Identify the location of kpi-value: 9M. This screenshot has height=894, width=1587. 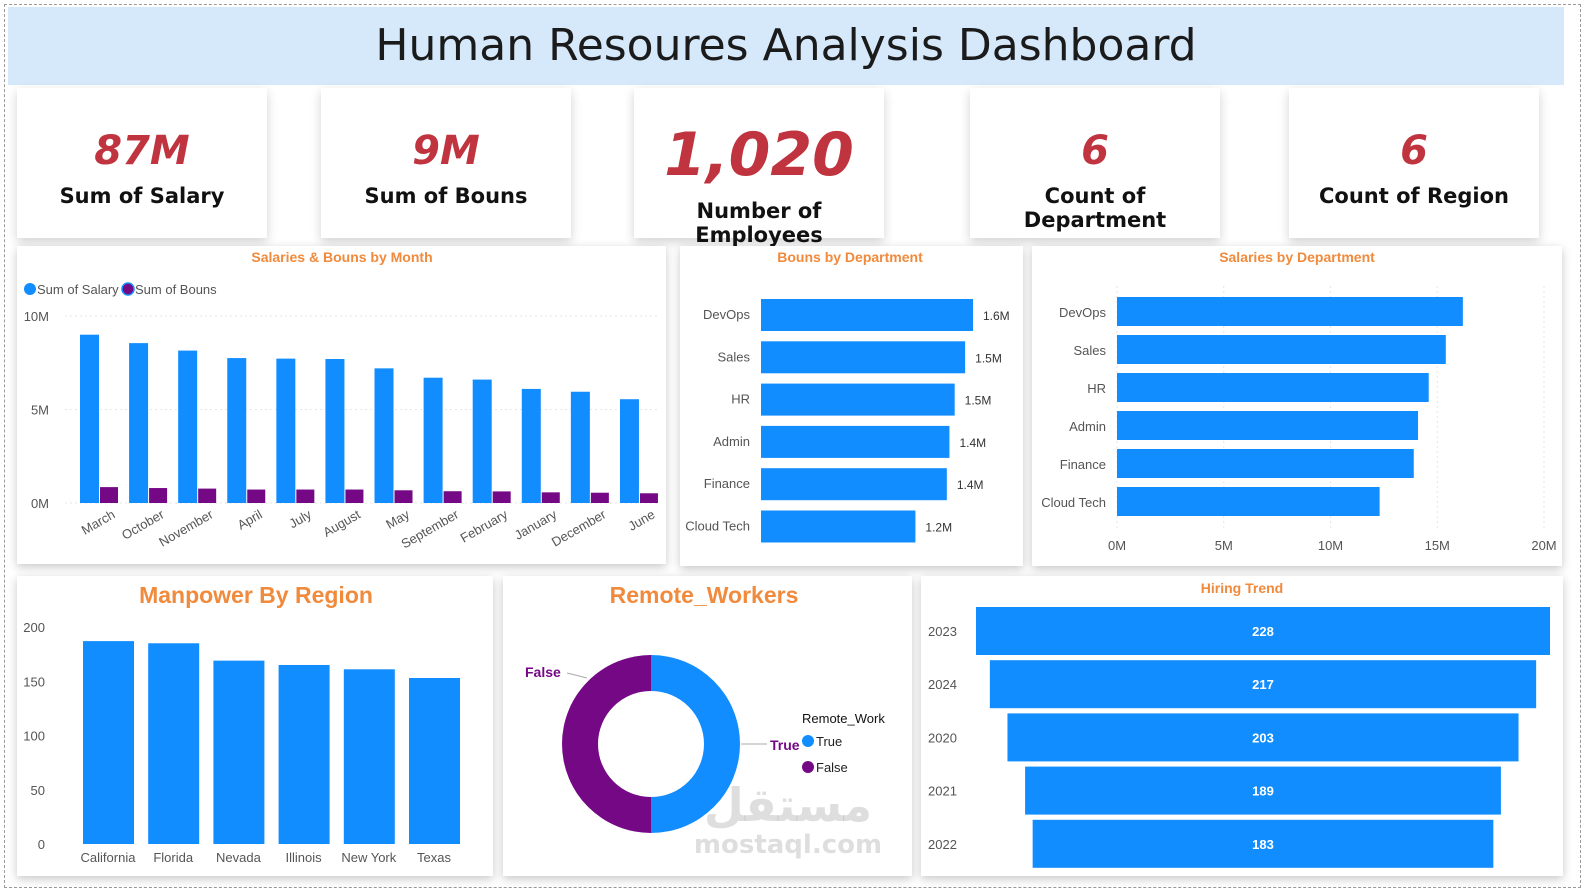
(446, 151).